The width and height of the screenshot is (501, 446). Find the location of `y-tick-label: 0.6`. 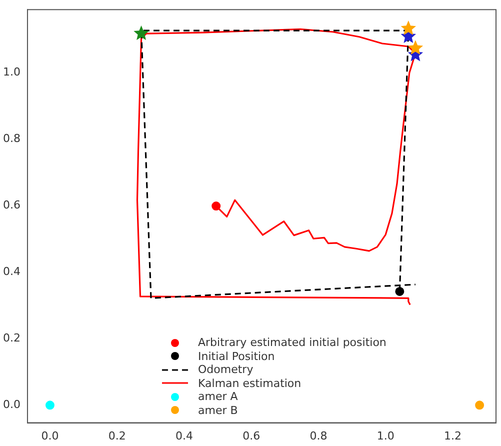

y-tick-label: 0.6 is located at coordinates (11, 205).